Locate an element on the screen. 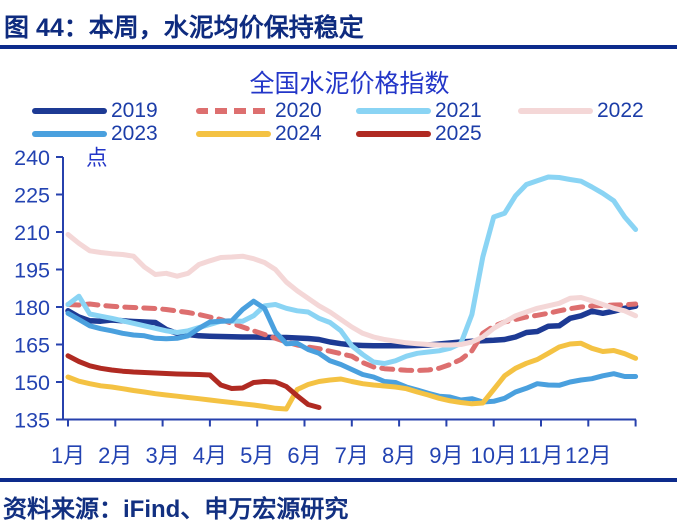  x-tick-label: 3月 is located at coordinates (162, 455).